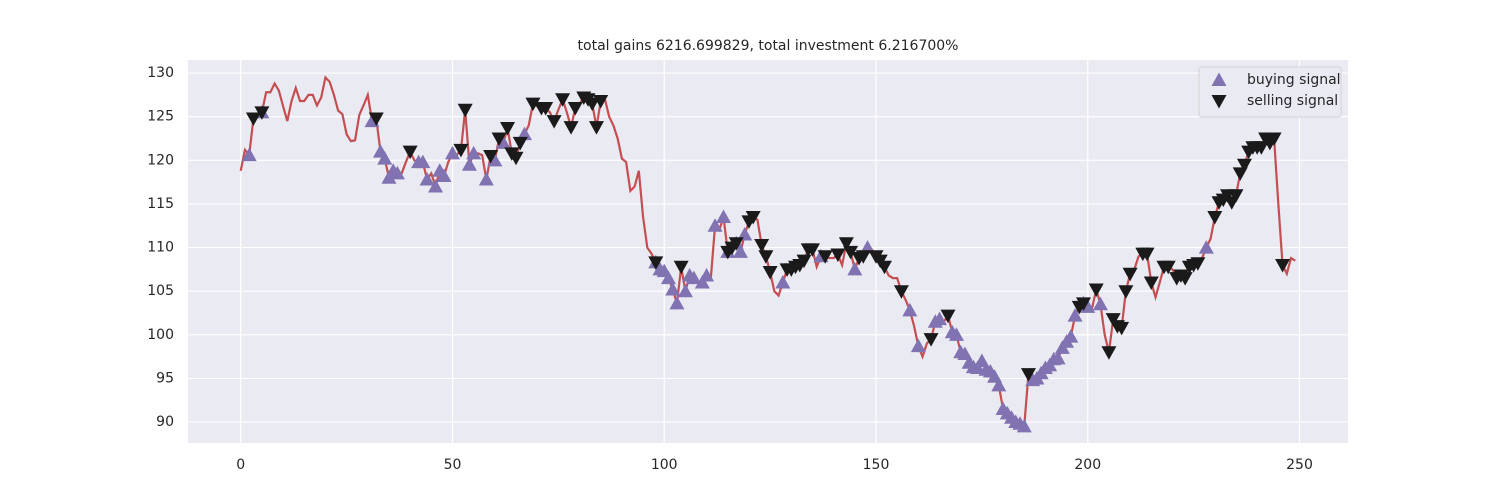 The image size is (1500, 504). I want to click on y-tick-label: 90, so click(165, 422).